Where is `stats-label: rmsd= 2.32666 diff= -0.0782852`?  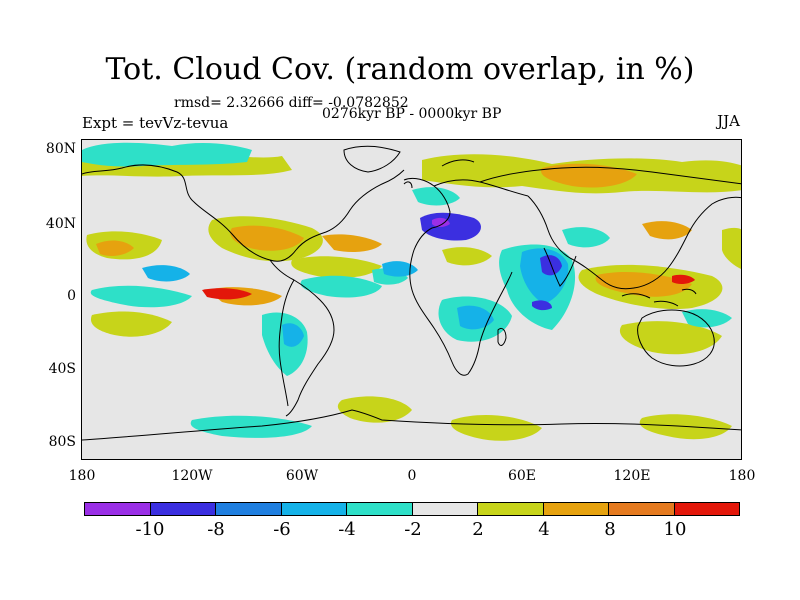
stats-label: rmsd= 2.32666 diff= -0.0782852 is located at coordinates (291, 103).